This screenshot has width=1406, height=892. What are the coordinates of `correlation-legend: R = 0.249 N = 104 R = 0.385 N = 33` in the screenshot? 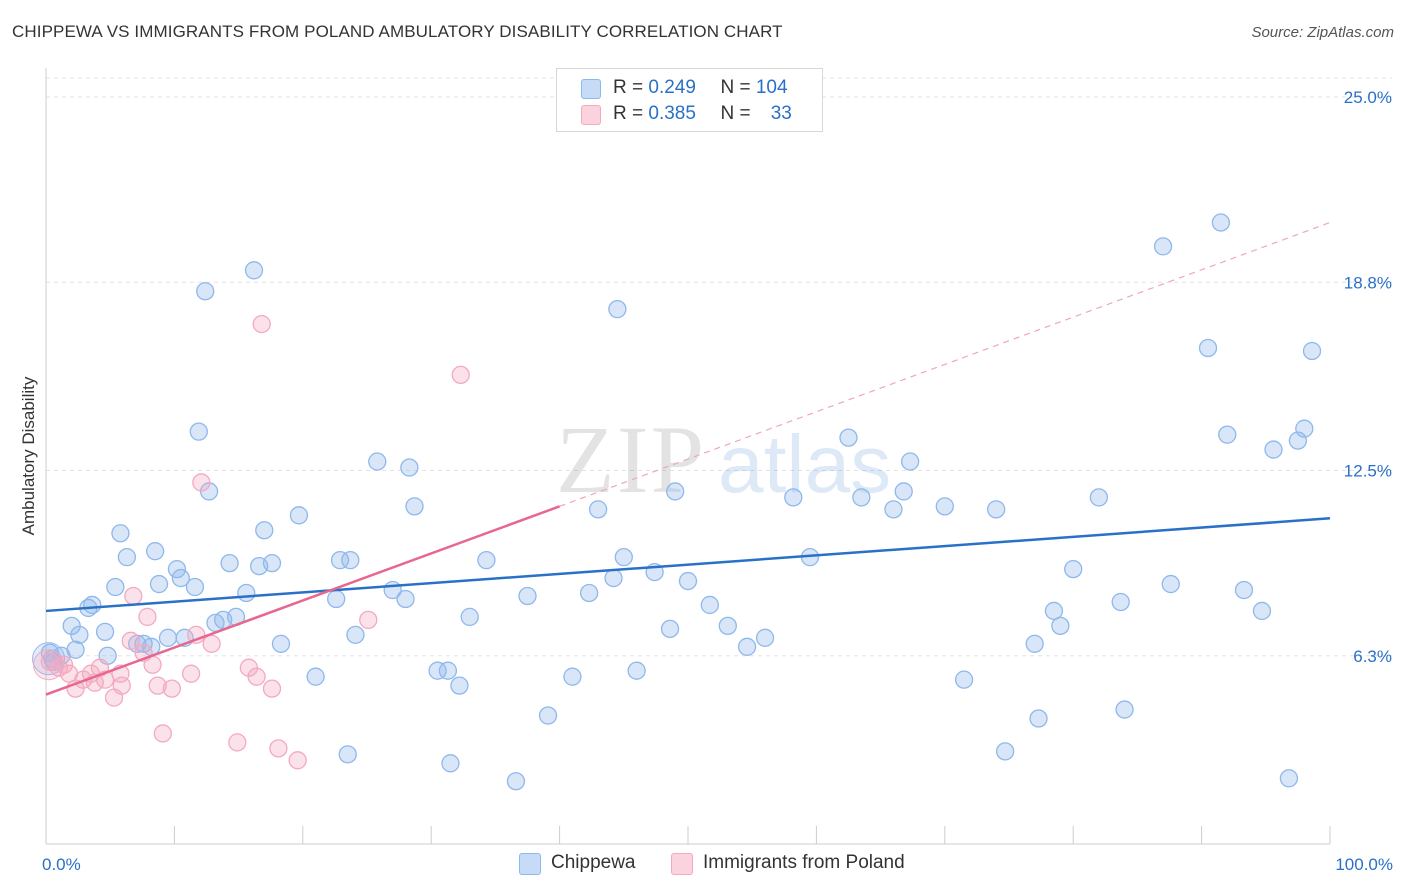 It's located at (689, 100).